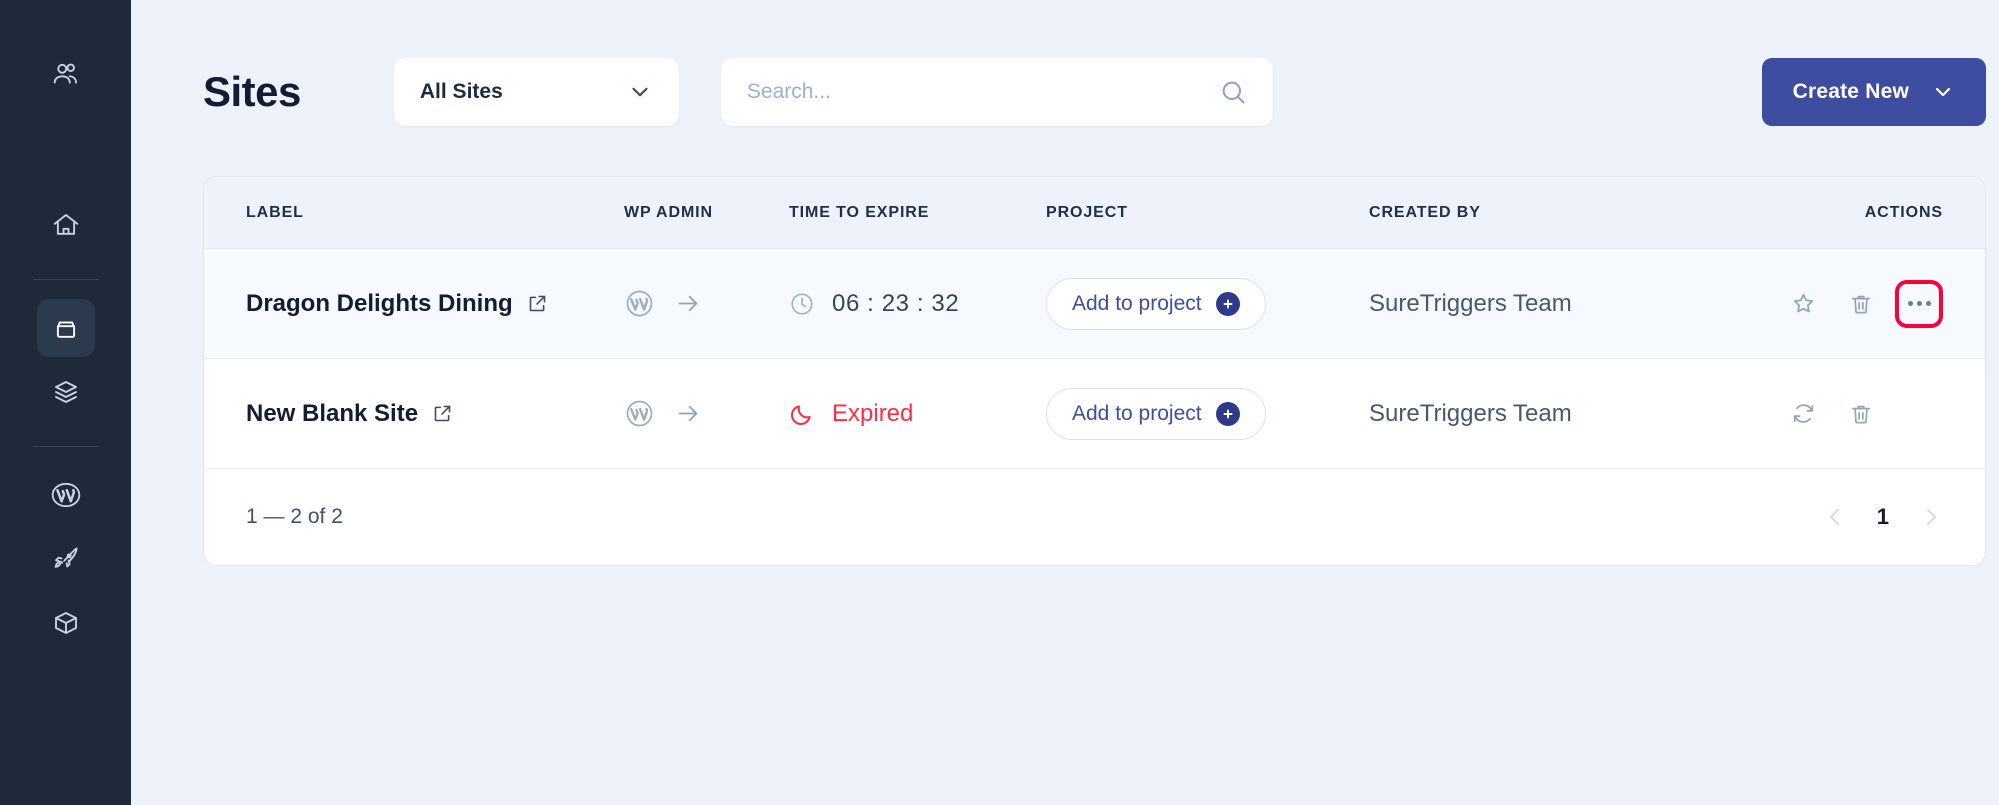 The height and width of the screenshot is (805, 1999). I want to click on rocket-icon, so click(66, 559).